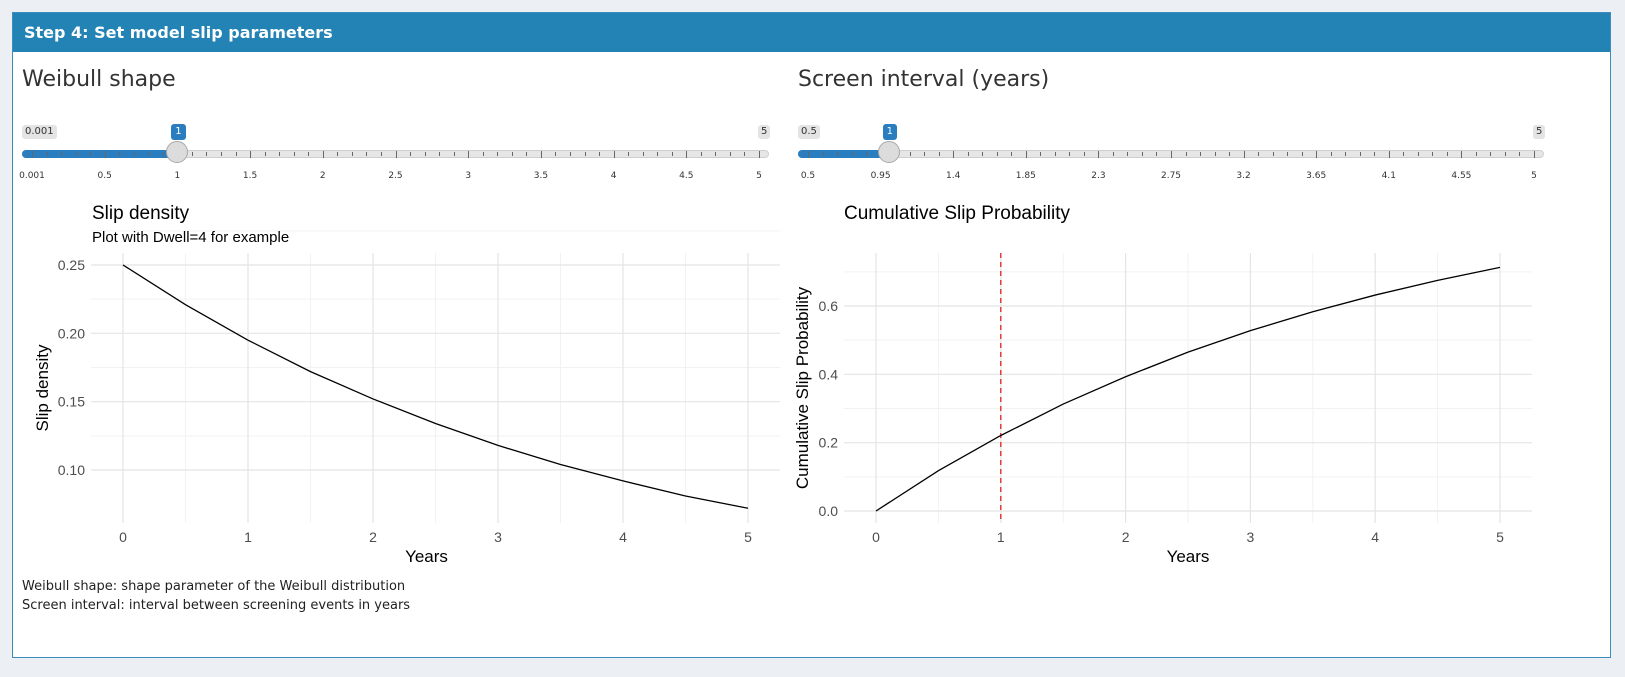  I want to click on x-tick-label: 1, so click(248, 537).